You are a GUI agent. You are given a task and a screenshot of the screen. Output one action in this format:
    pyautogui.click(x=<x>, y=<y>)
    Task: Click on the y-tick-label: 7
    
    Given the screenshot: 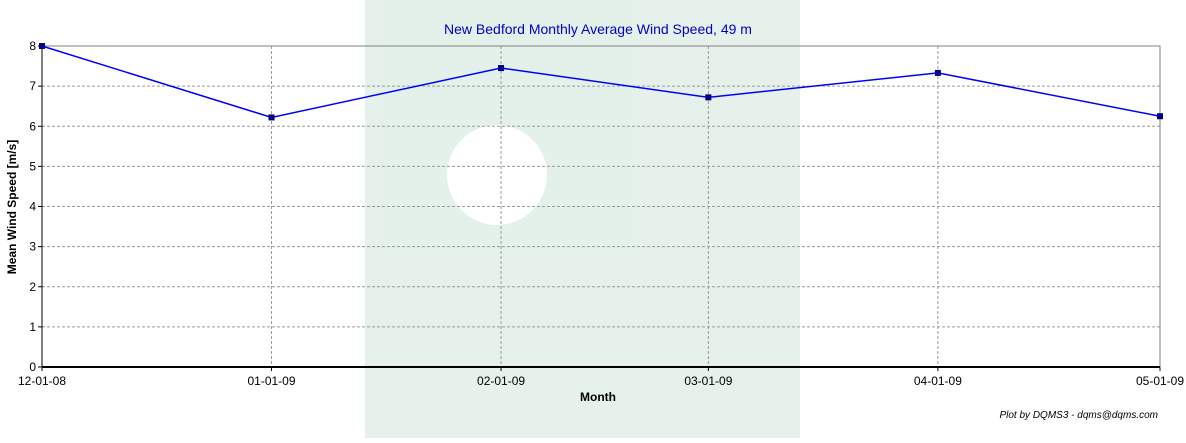 What is the action you would take?
    pyautogui.click(x=32, y=86)
    